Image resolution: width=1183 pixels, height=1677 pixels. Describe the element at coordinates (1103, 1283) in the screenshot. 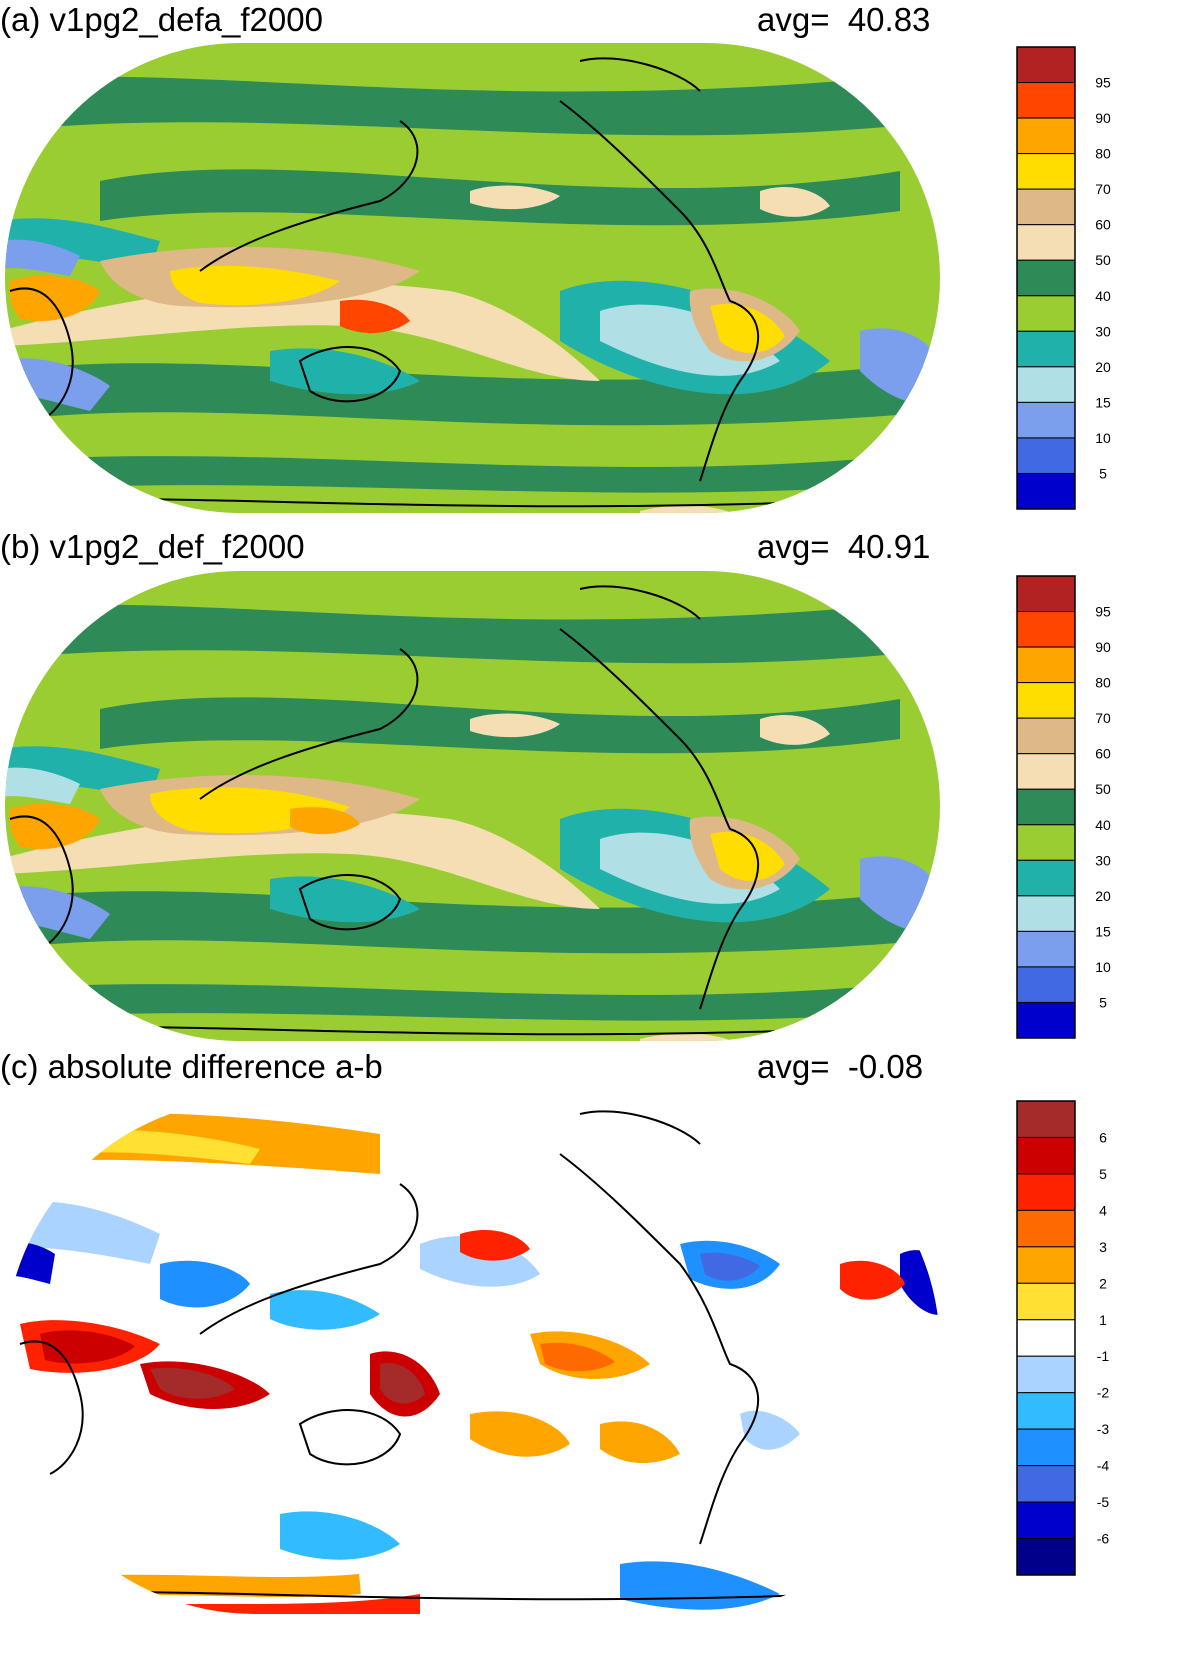

I see `colorbar-label: 2` at that location.